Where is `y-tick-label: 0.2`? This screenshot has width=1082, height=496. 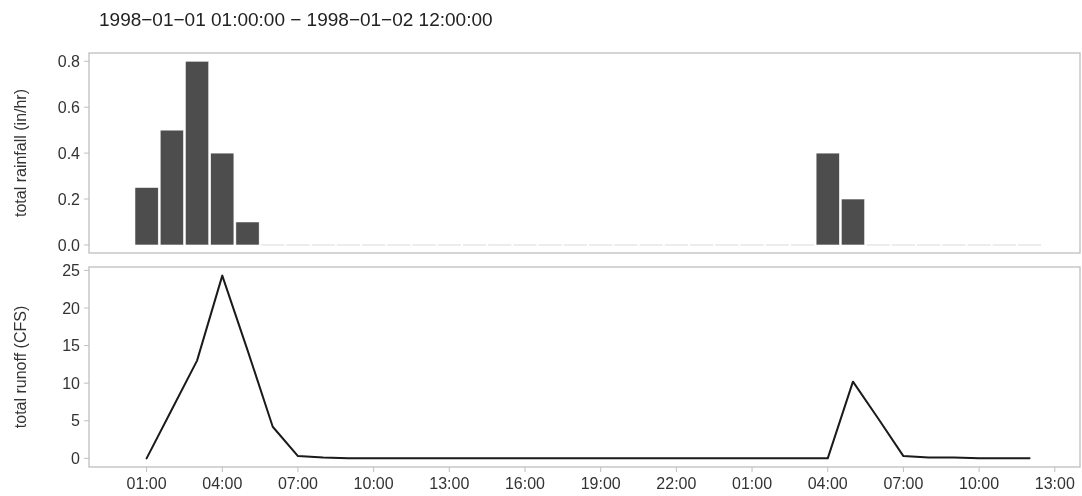 y-tick-label: 0.2 is located at coordinates (69, 199).